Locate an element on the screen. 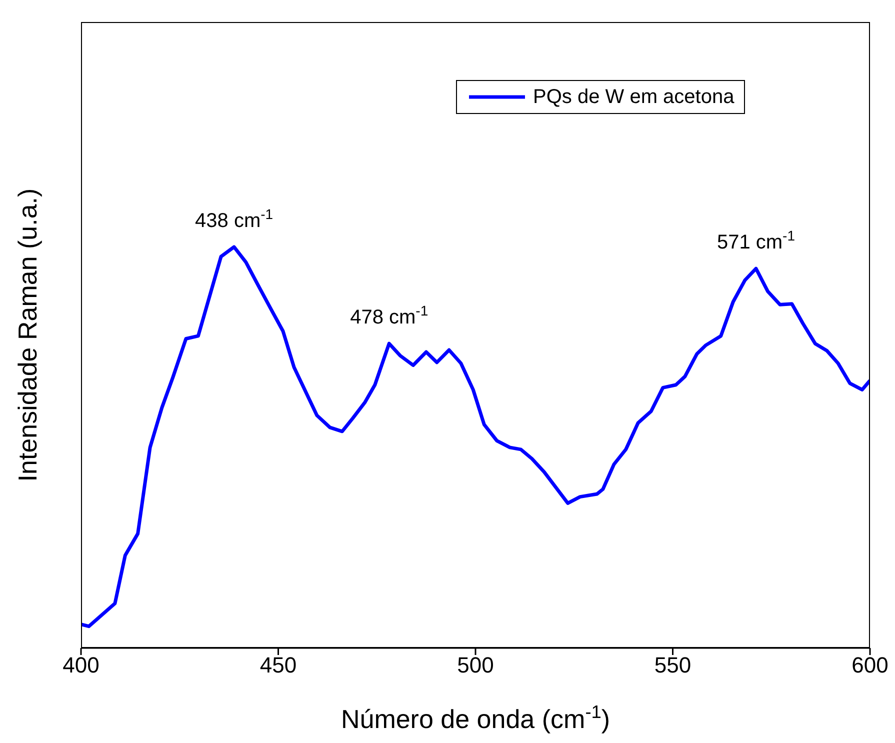  x-tick-label: 550 is located at coordinates (673, 665).